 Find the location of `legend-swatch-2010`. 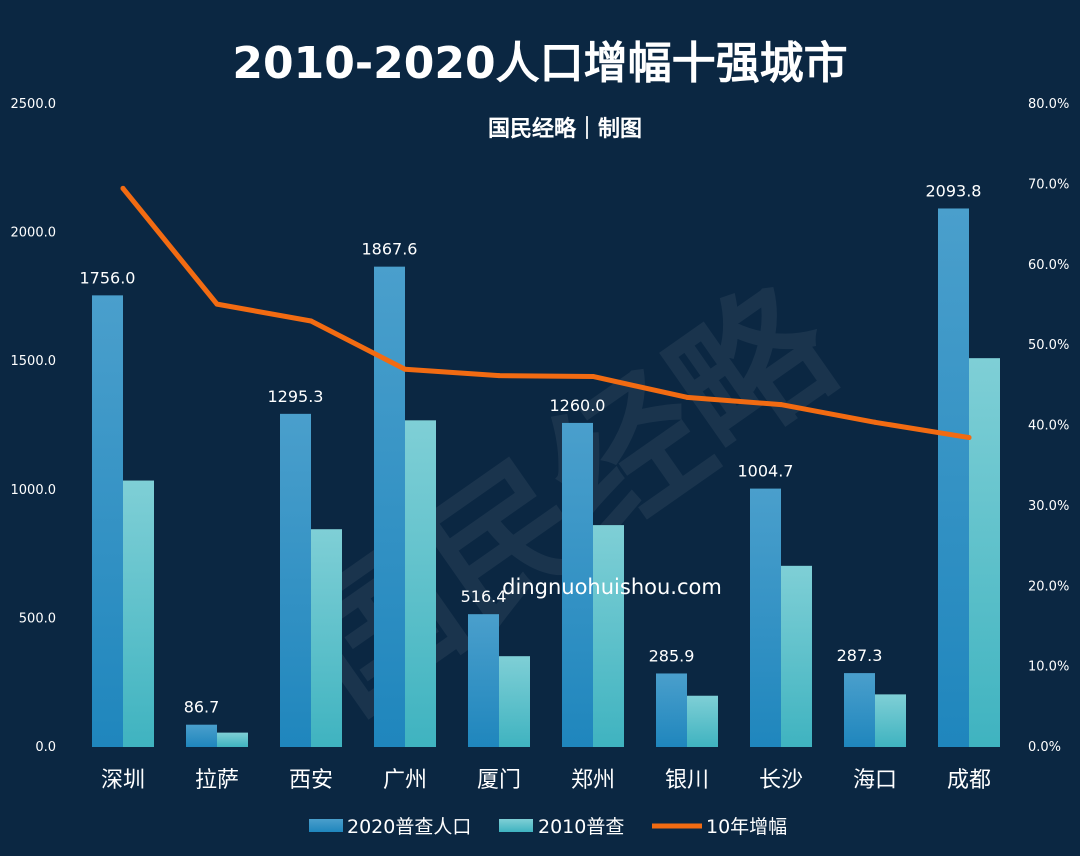

legend-swatch-2010 is located at coordinates (516, 825).